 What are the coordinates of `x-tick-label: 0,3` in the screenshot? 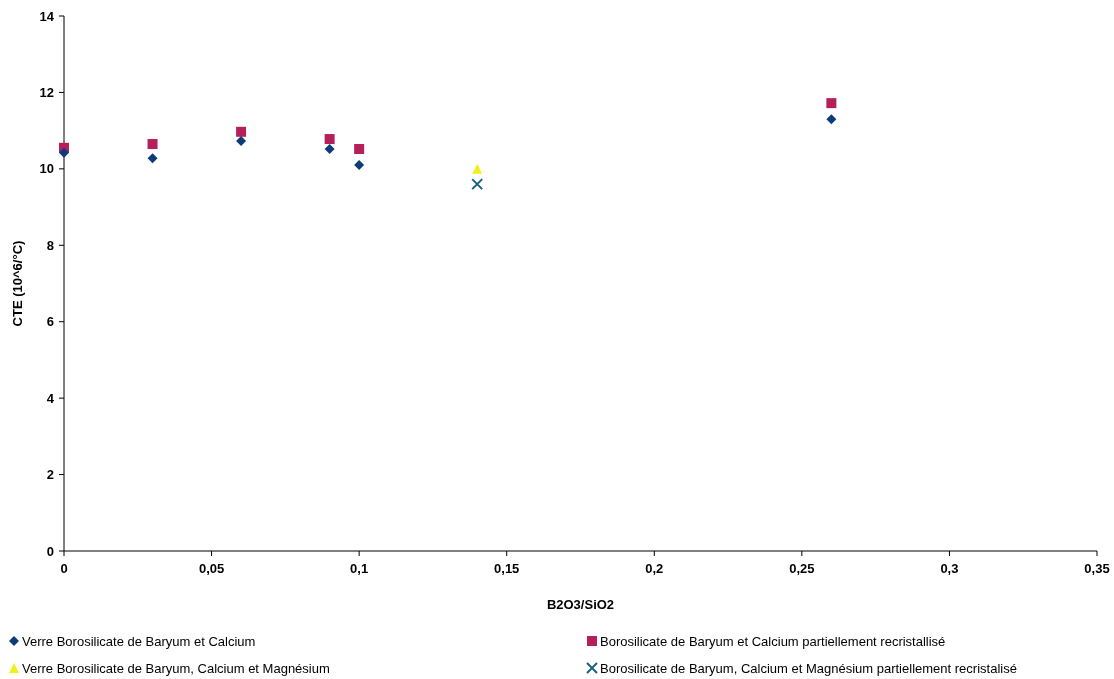 It's located at (949, 568).